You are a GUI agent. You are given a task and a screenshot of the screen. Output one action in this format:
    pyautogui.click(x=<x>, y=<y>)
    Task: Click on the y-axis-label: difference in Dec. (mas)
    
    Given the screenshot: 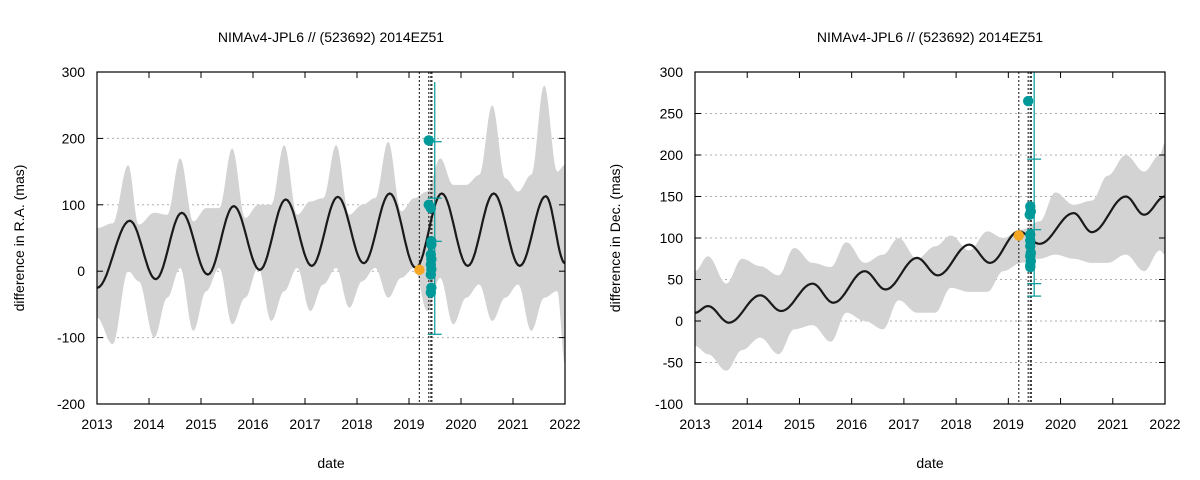 What is the action you would take?
    pyautogui.click(x=615, y=238)
    